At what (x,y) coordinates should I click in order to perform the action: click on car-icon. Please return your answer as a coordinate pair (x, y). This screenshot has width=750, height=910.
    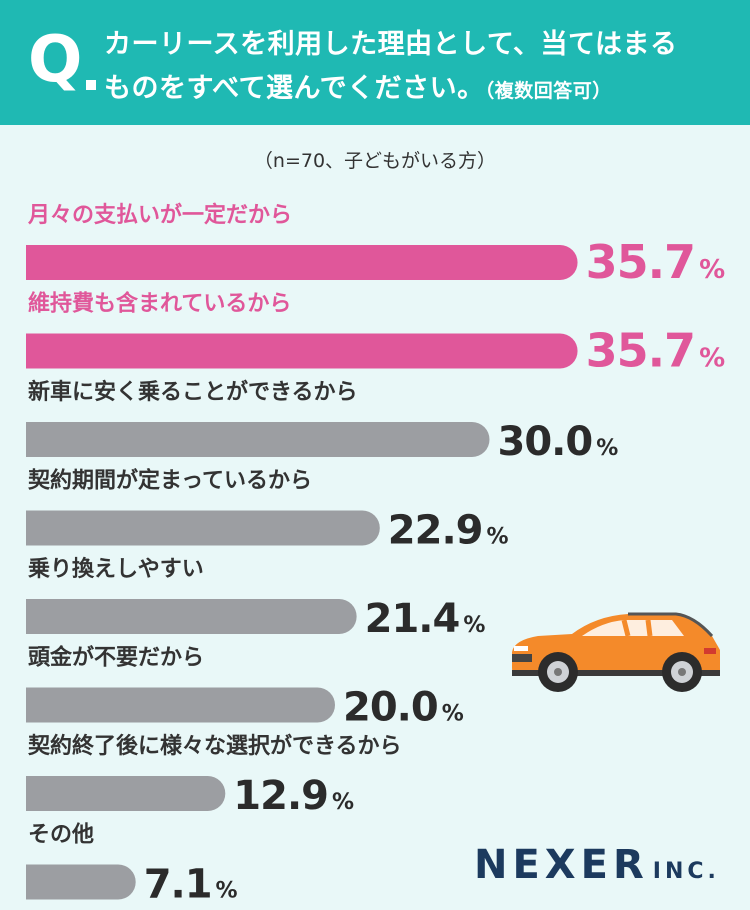
    Looking at the image, I should click on (616, 652).